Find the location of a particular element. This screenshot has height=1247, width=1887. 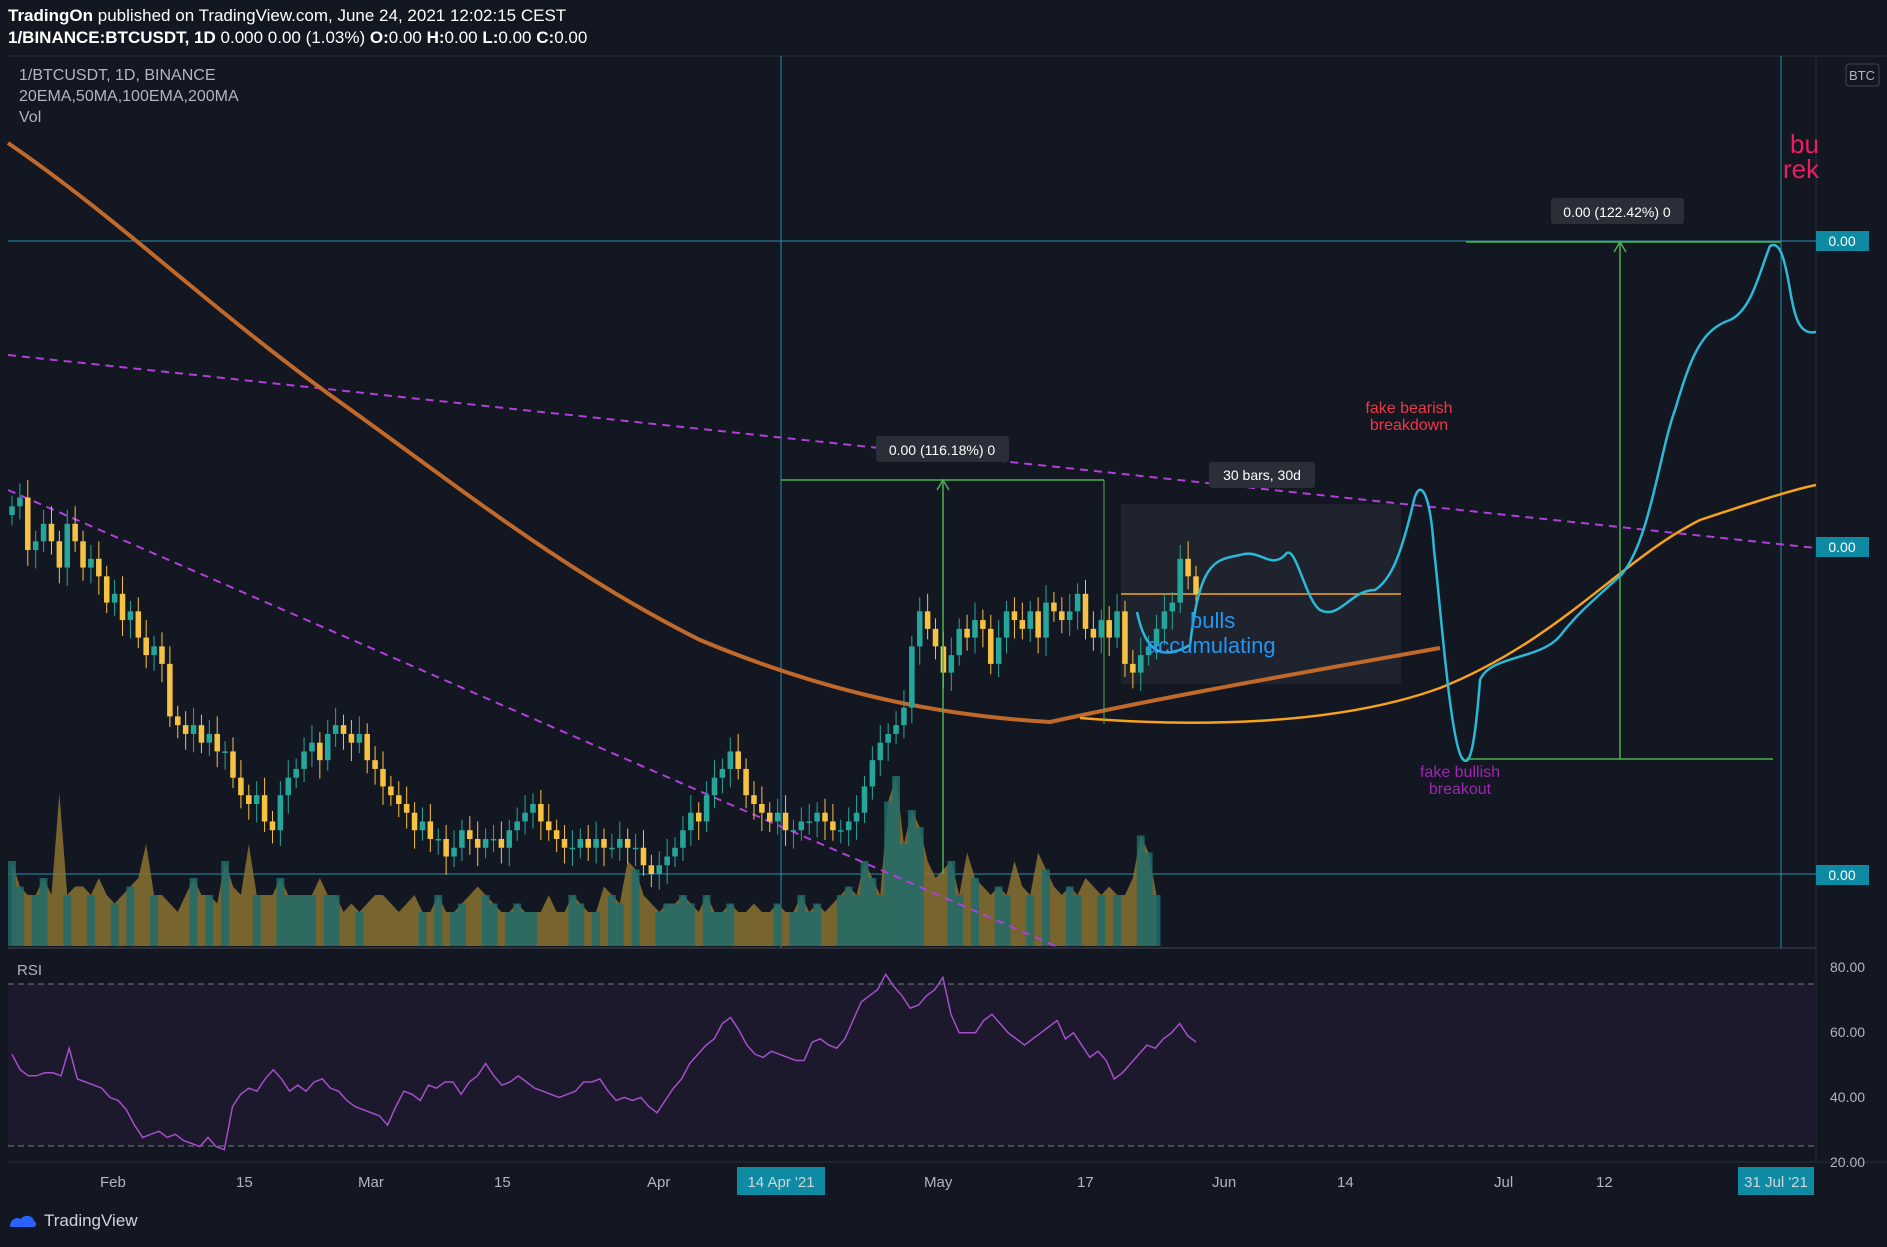

legend-symbol: 1/BTCUSDT, 1D, BINANCE is located at coordinates (117, 75).